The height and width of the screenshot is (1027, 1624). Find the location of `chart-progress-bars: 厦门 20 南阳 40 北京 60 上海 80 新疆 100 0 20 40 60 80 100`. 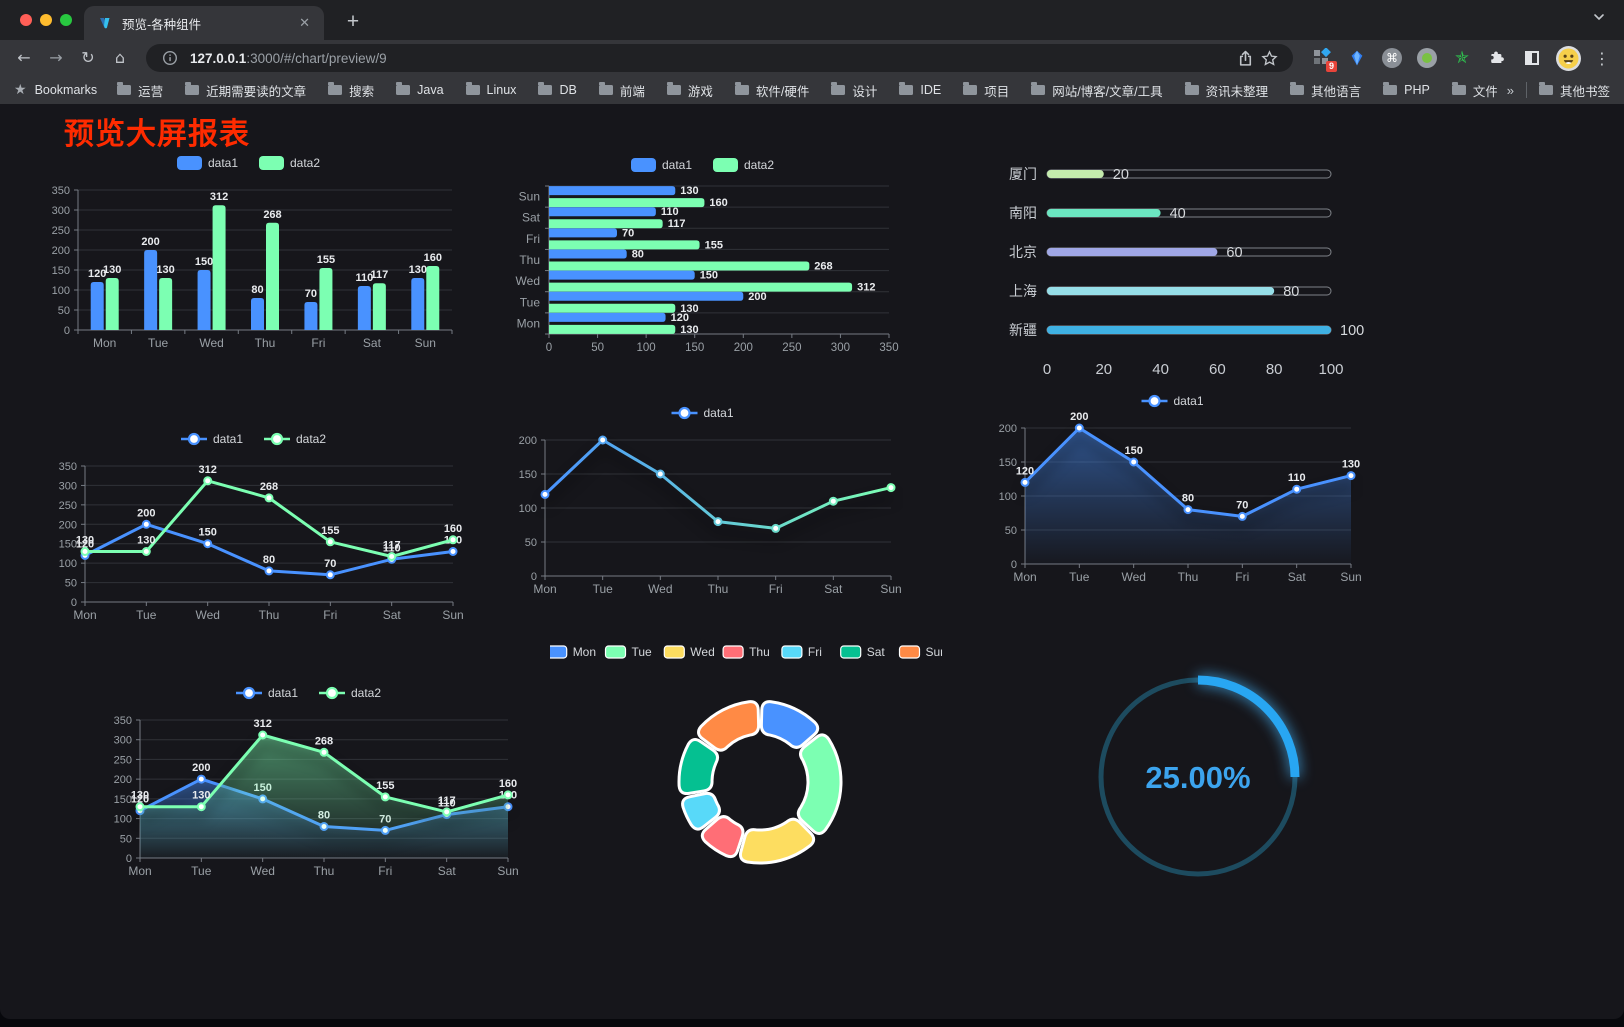

chart-progress-bars: 厦门 20 南阳 40 北京 60 上海 80 新疆 100 0 20 40 60 80 100 is located at coordinates (1179, 271).